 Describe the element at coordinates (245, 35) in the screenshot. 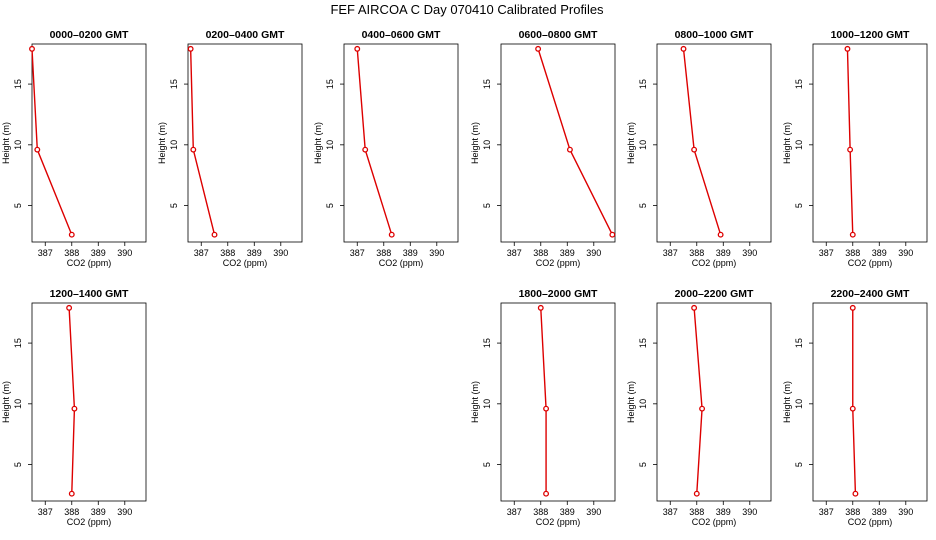

I see `panel-title: 0200–0400 GMT` at that location.